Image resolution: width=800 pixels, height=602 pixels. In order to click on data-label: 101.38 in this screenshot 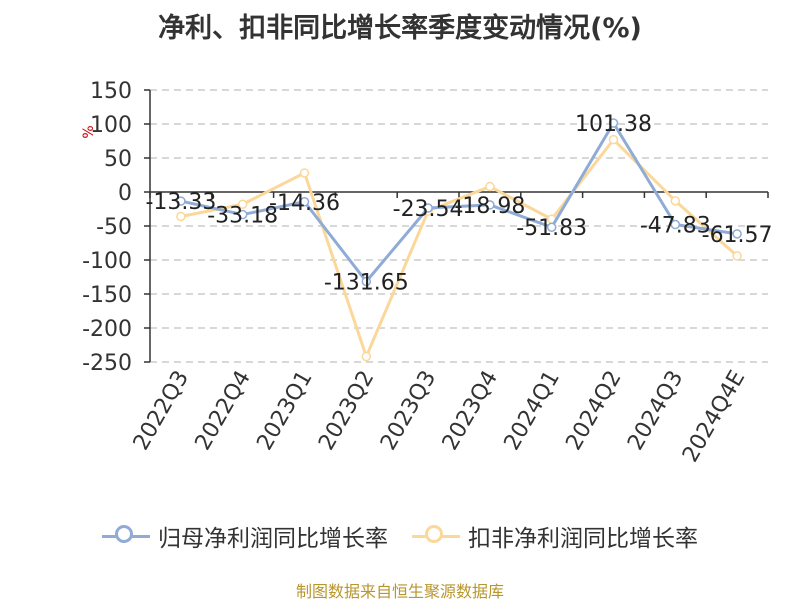, I will do `click(613, 124)`.